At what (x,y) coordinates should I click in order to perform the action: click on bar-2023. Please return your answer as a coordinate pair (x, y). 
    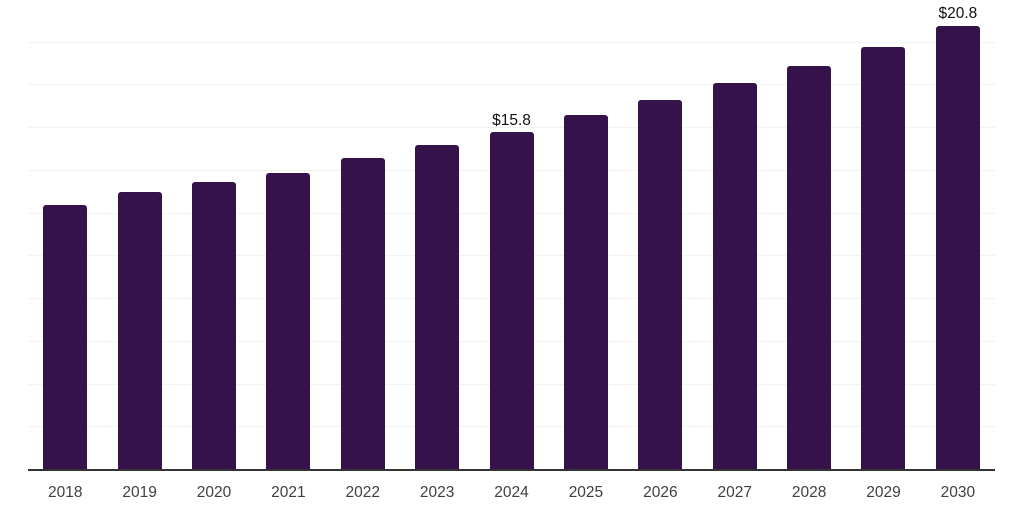
    Looking at the image, I should click on (437, 307).